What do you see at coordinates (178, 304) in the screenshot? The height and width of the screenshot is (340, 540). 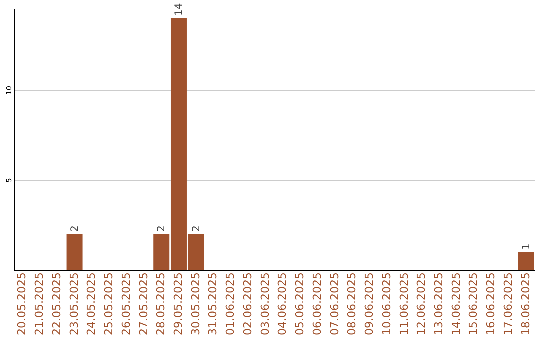 I see `x-tick-label: 29.05.2025` at bounding box center [178, 304].